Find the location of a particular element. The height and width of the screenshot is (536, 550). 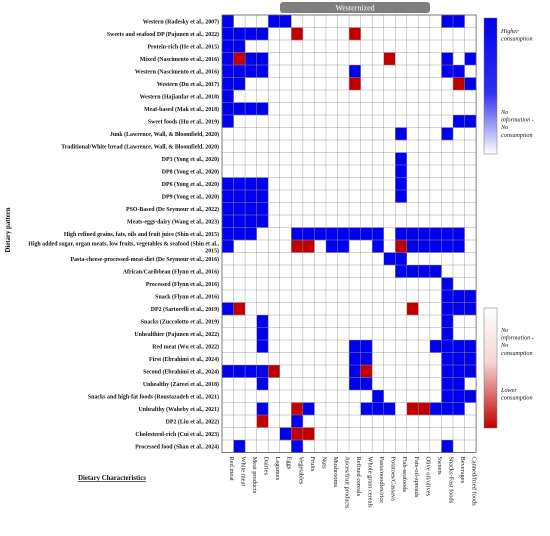

column-label: Eggs is located at coordinates (289, 463).